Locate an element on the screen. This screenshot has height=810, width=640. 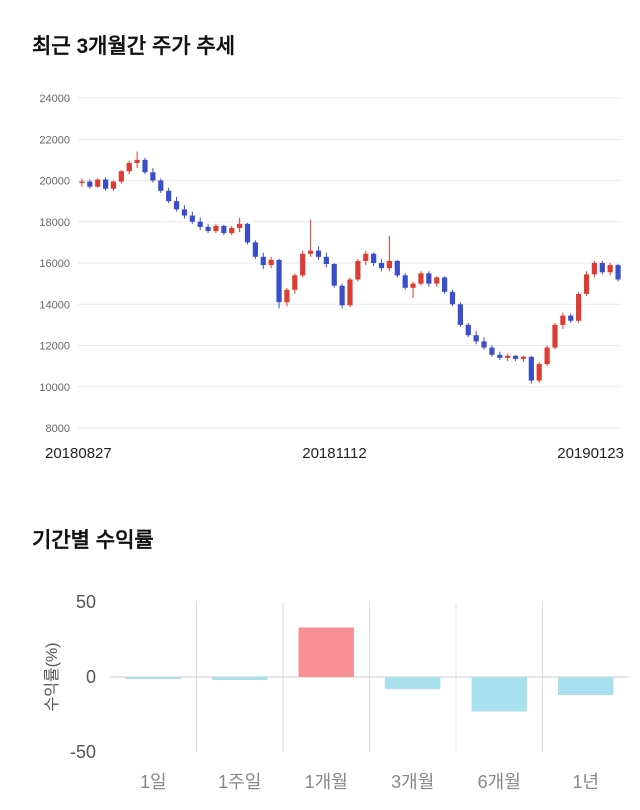
x-axis-label-end: 20190123 is located at coordinates (590, 453).